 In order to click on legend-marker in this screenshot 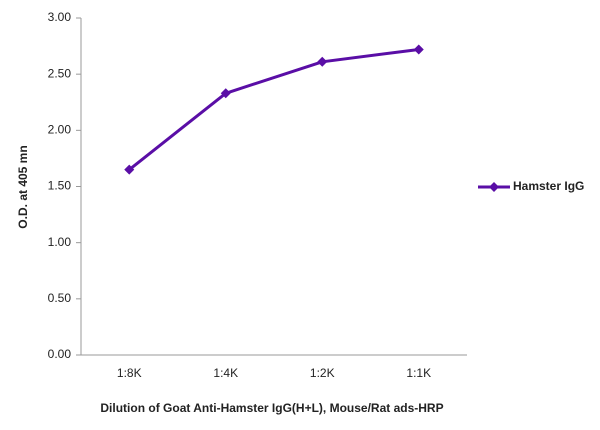, I will do `click(494, 187)`.